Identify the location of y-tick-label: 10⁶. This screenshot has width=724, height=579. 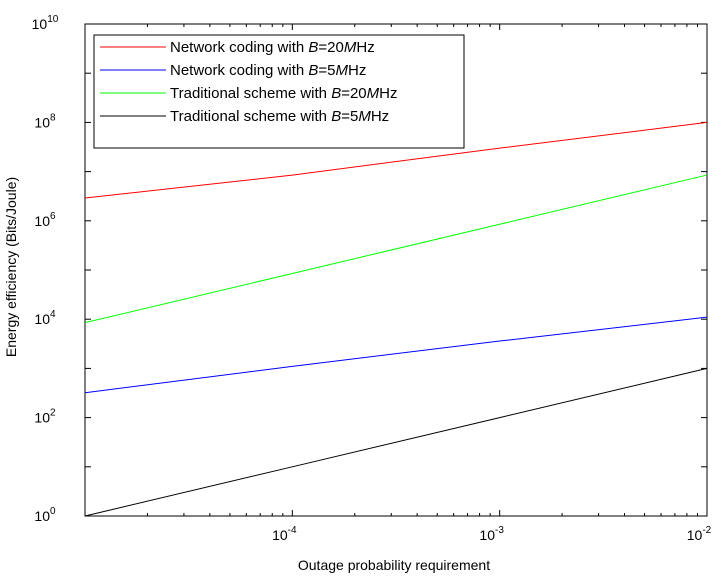
(45, 220).